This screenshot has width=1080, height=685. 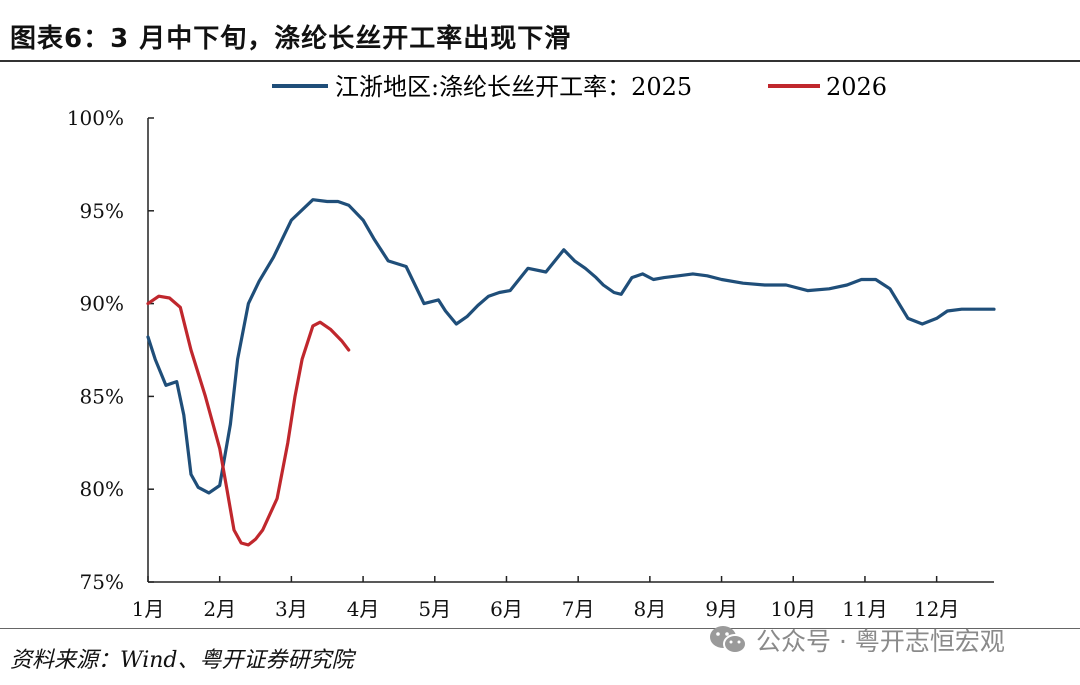 What do you see at coordinates (291, 609) in the screenshot?
I see `x-tick-label: 3月` at bounding box center [291, 609].